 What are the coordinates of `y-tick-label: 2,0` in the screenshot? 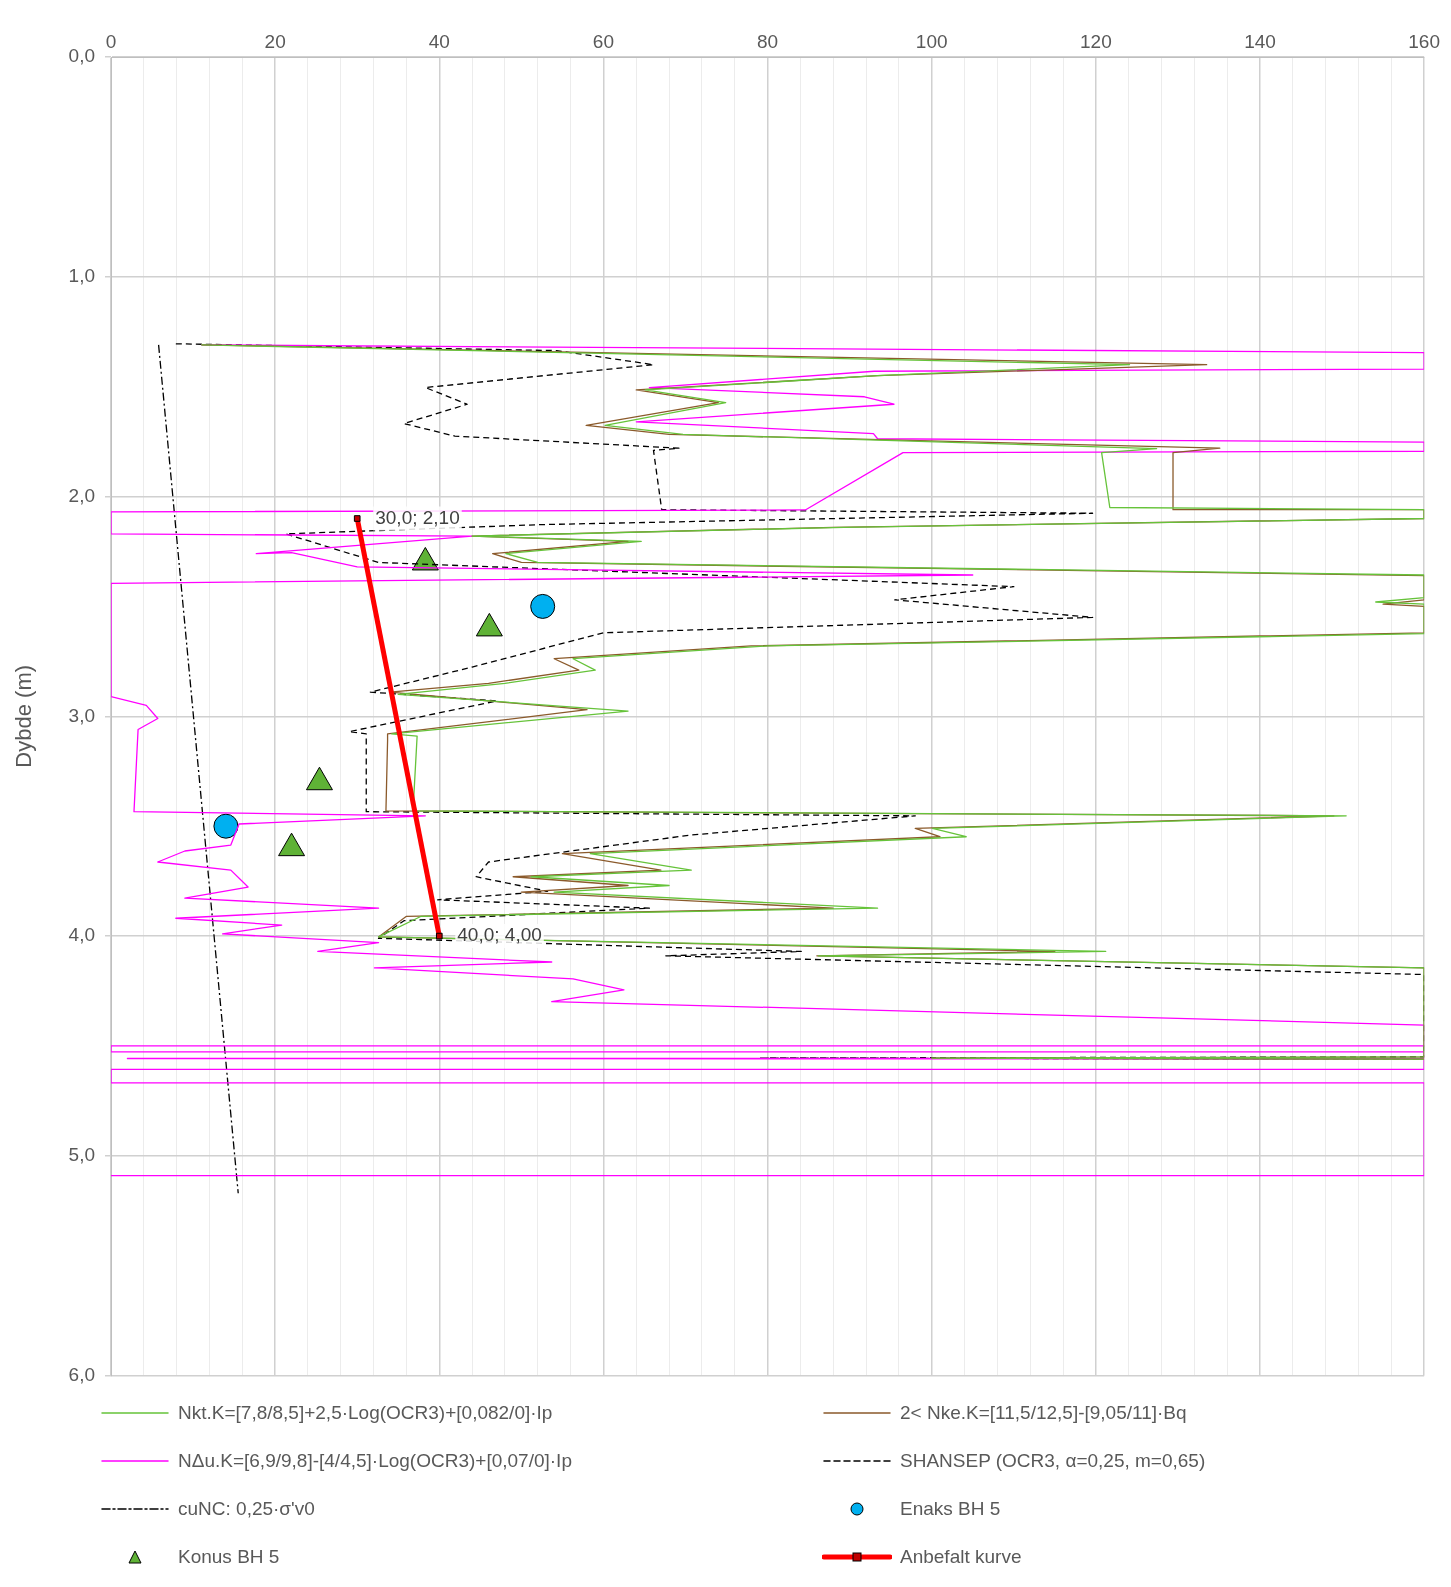 It's located at (81, 495).